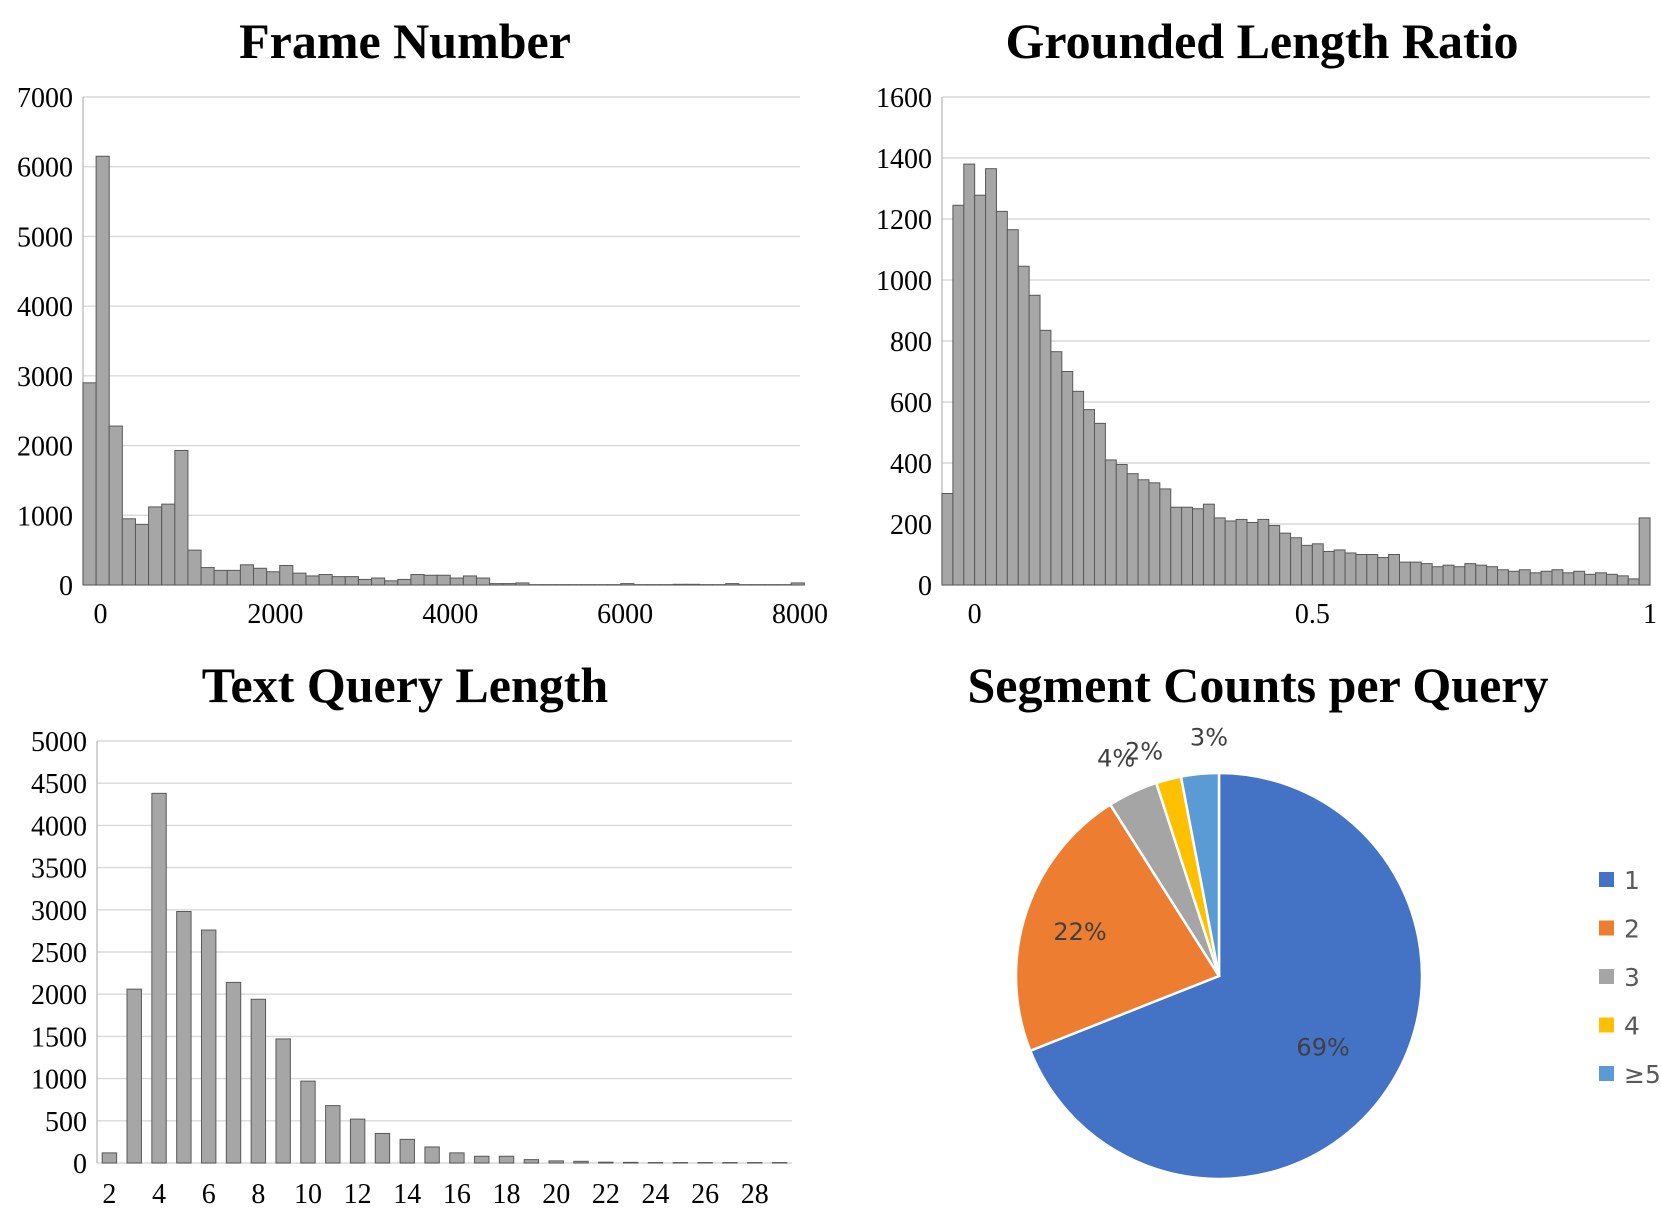  I want to click on legend-label: 2, so click(1632, 929).